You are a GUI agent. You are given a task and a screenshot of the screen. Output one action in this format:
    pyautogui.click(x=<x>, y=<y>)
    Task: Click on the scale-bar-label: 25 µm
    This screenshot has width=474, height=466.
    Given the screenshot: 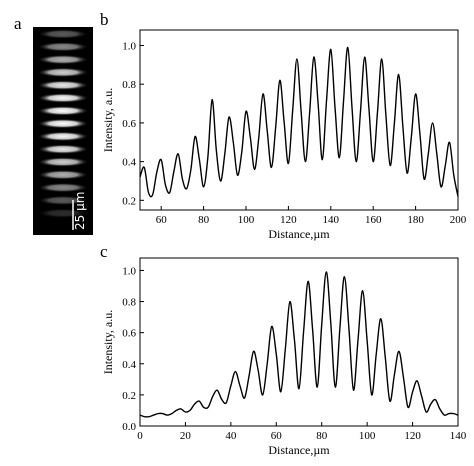 What is the action you would take?
    pyautogui.click(x=80, y=211)
    